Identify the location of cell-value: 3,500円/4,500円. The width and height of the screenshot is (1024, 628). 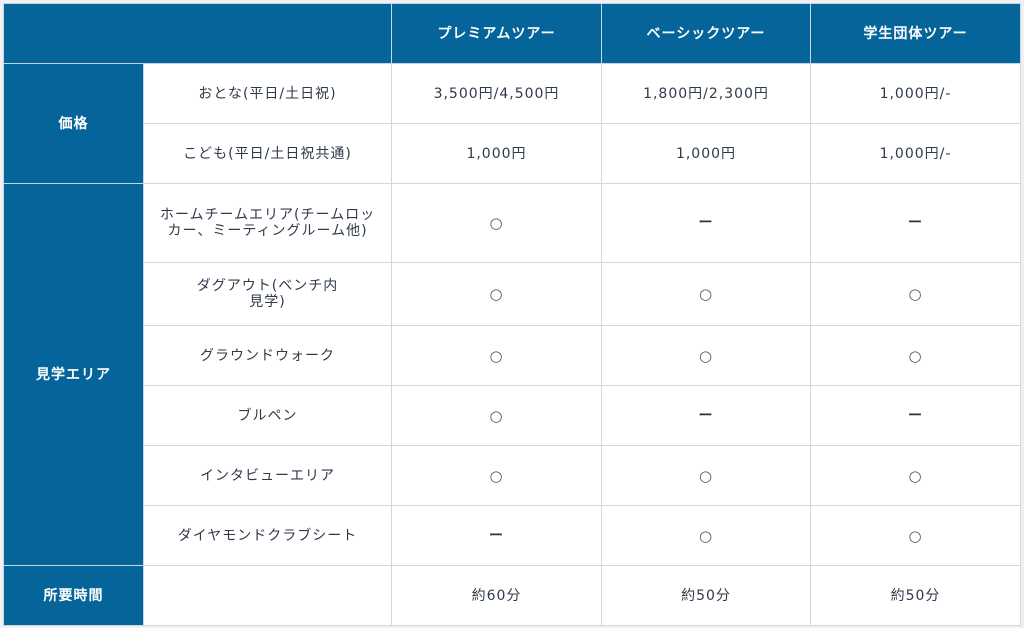
(496, 93).